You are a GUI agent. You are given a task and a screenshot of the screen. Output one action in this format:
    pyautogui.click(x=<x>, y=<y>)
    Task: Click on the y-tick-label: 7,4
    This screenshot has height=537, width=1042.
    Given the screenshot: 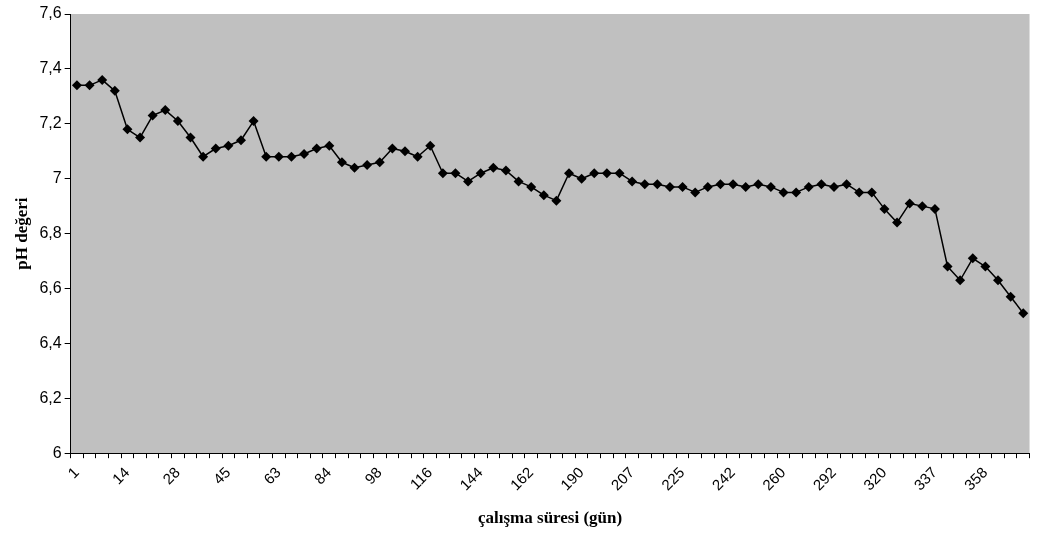 What is the action you would take?
    pyautogui.click(x=50, y=68)
    